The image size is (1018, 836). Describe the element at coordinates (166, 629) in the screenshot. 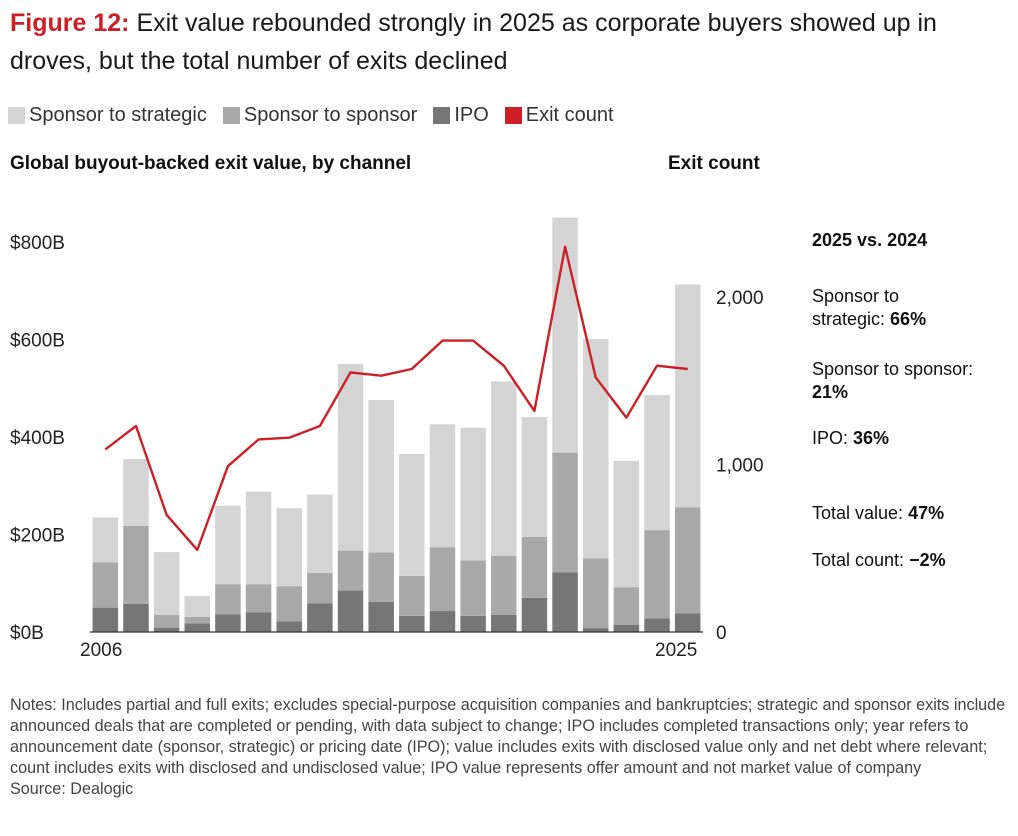

I see `bar-ipo-2008` at that location.